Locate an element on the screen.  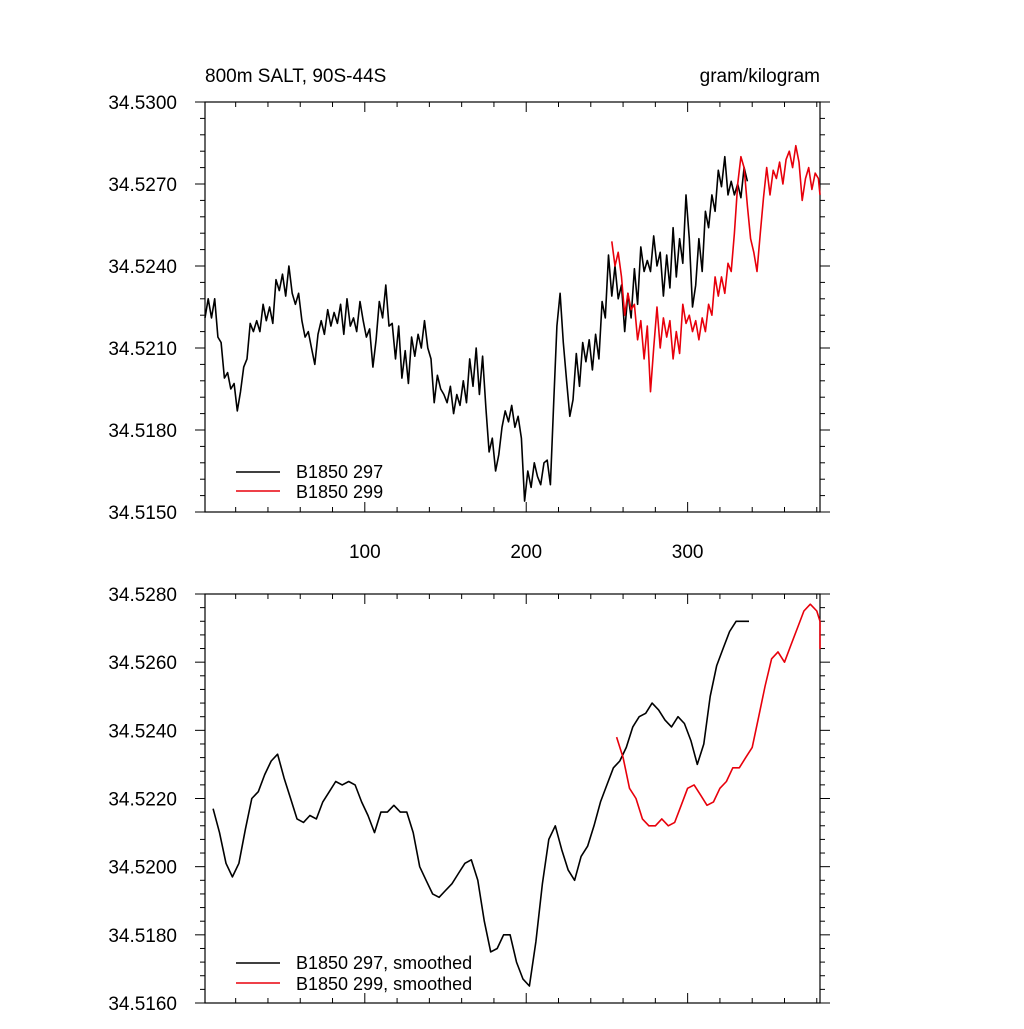
x-tick-label-top-0: 100 is located at coordinates (365, 552).